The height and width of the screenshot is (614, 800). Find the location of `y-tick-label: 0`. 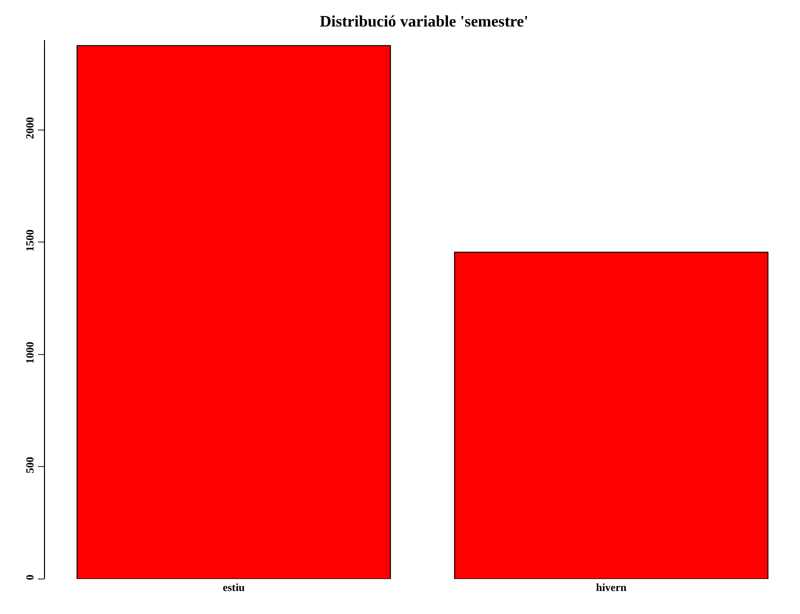

y-tick-label: 0 is located at coordinates (30, 577).